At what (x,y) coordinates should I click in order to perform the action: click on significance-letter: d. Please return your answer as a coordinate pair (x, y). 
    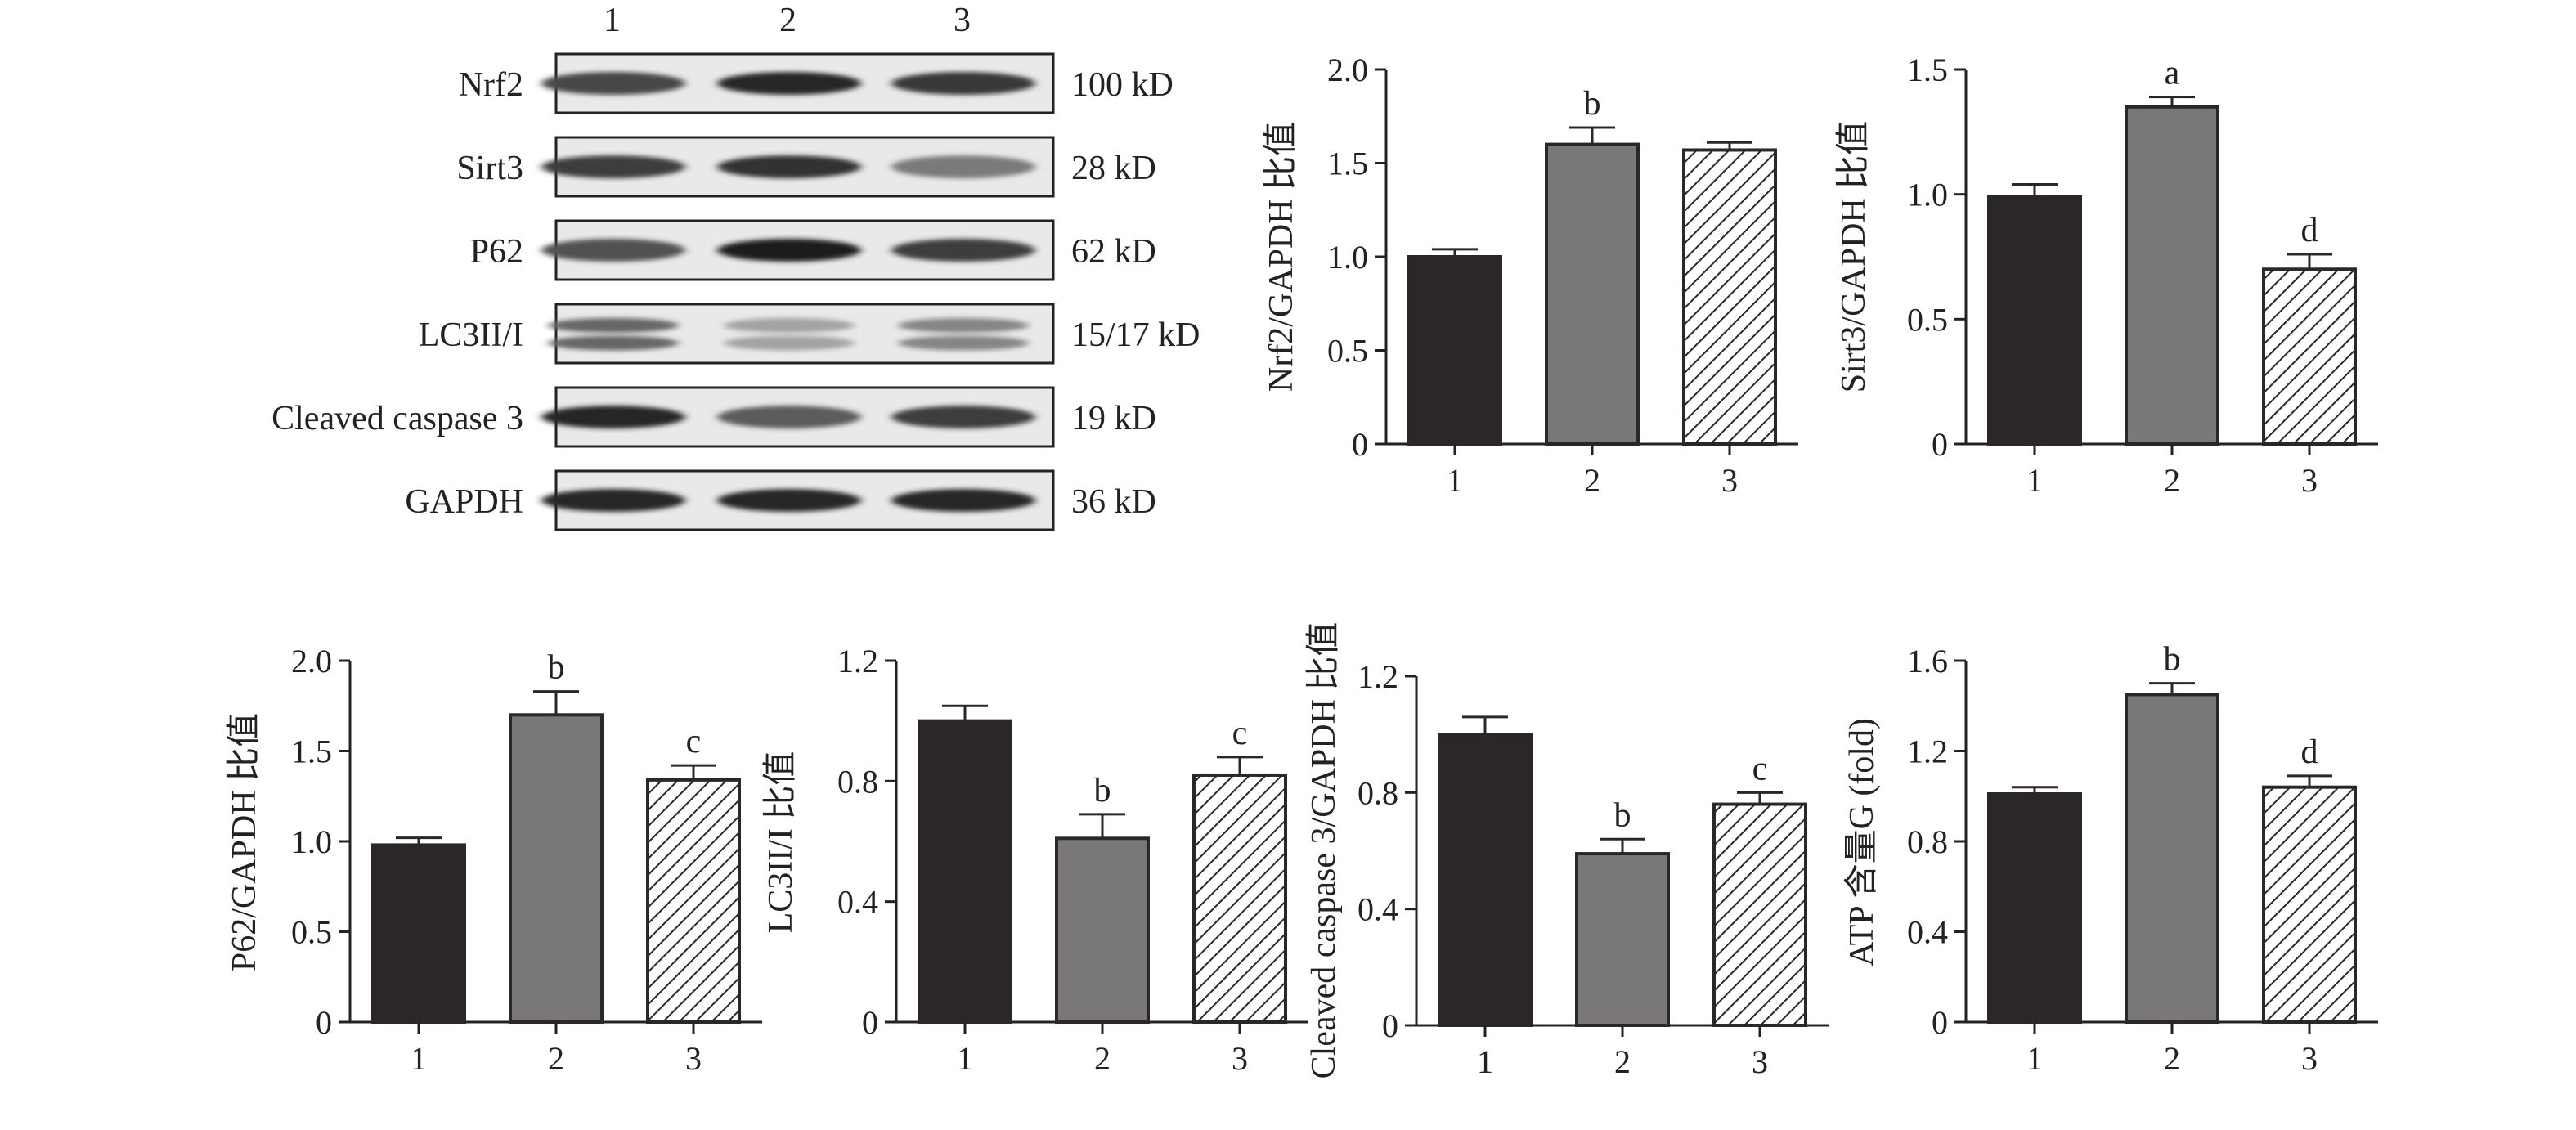
    Looking at the image, I should click on (2309, 231).